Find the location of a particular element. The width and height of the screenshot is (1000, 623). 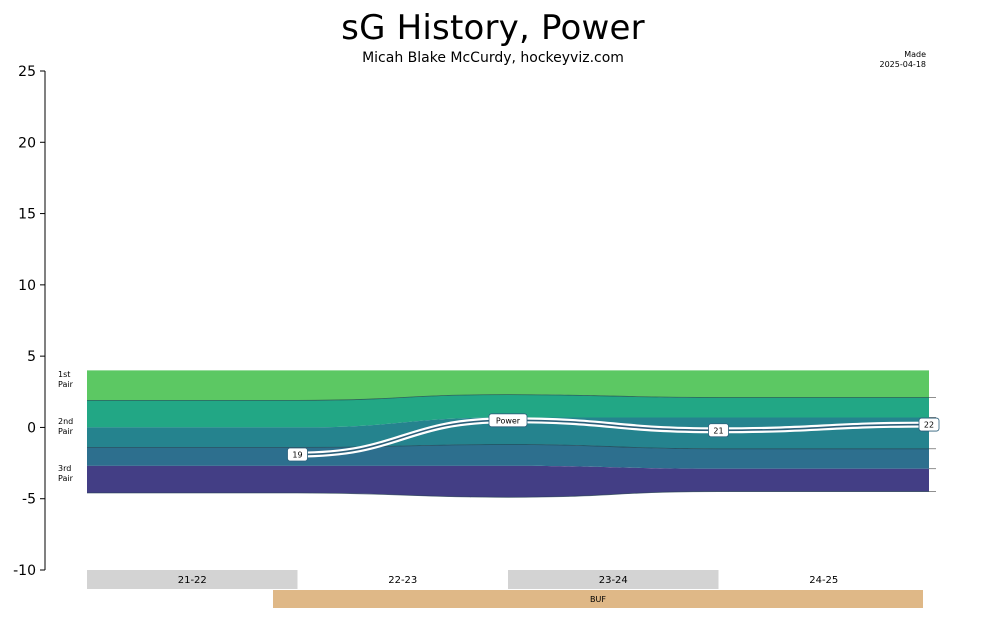

data-point-label: 19 is located at coordinates (297, 455).